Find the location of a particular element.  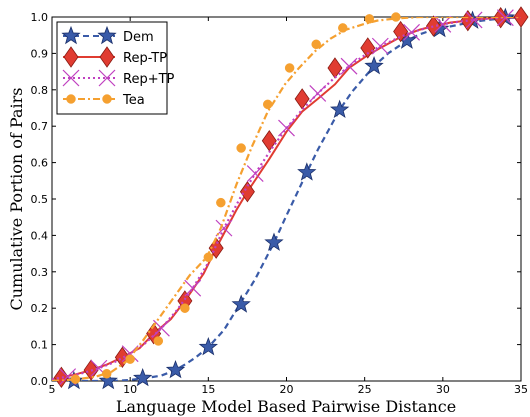

legend-label: Rep-TP is located at coordinates (145, 58).